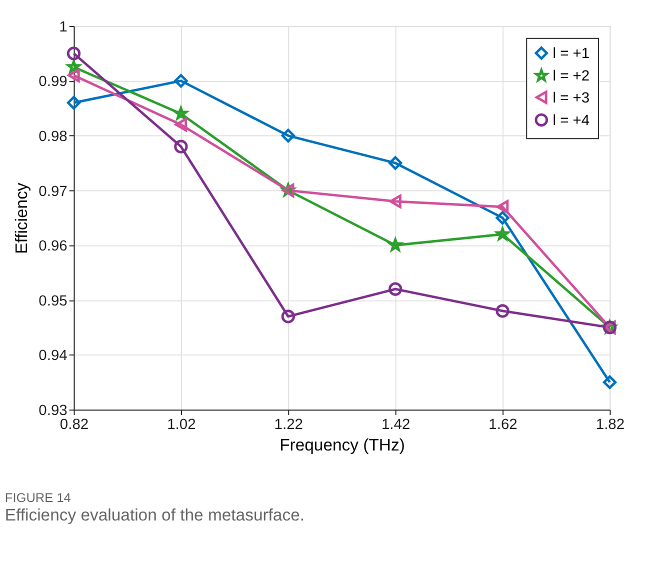 The width and height of the screenshot is (654, 581). What do you see at coordinates (610, 424) in the screenshot?
I see `x-tick-label: 1.82` at bounding box center [610, 424].